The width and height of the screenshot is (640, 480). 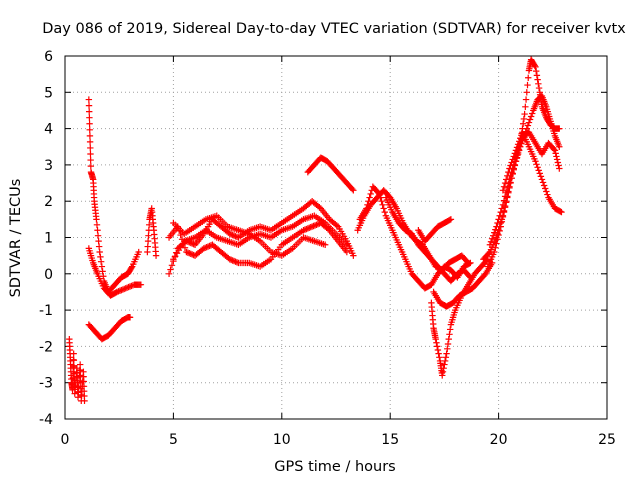 I want to click on series-late-a, so click(x=413, y=230).